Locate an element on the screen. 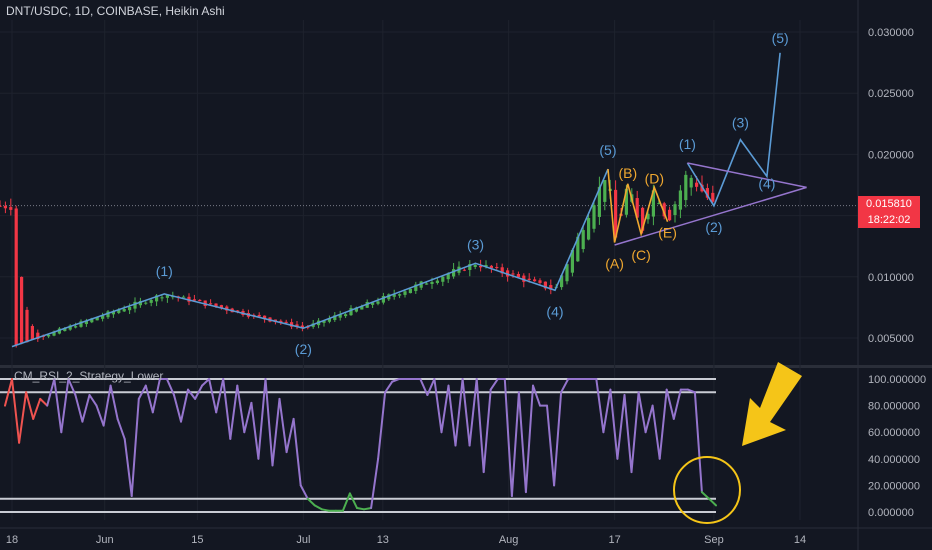 This screenshot has width=932, height=550. wave-label: (A) is located at coordinates (614, 264).